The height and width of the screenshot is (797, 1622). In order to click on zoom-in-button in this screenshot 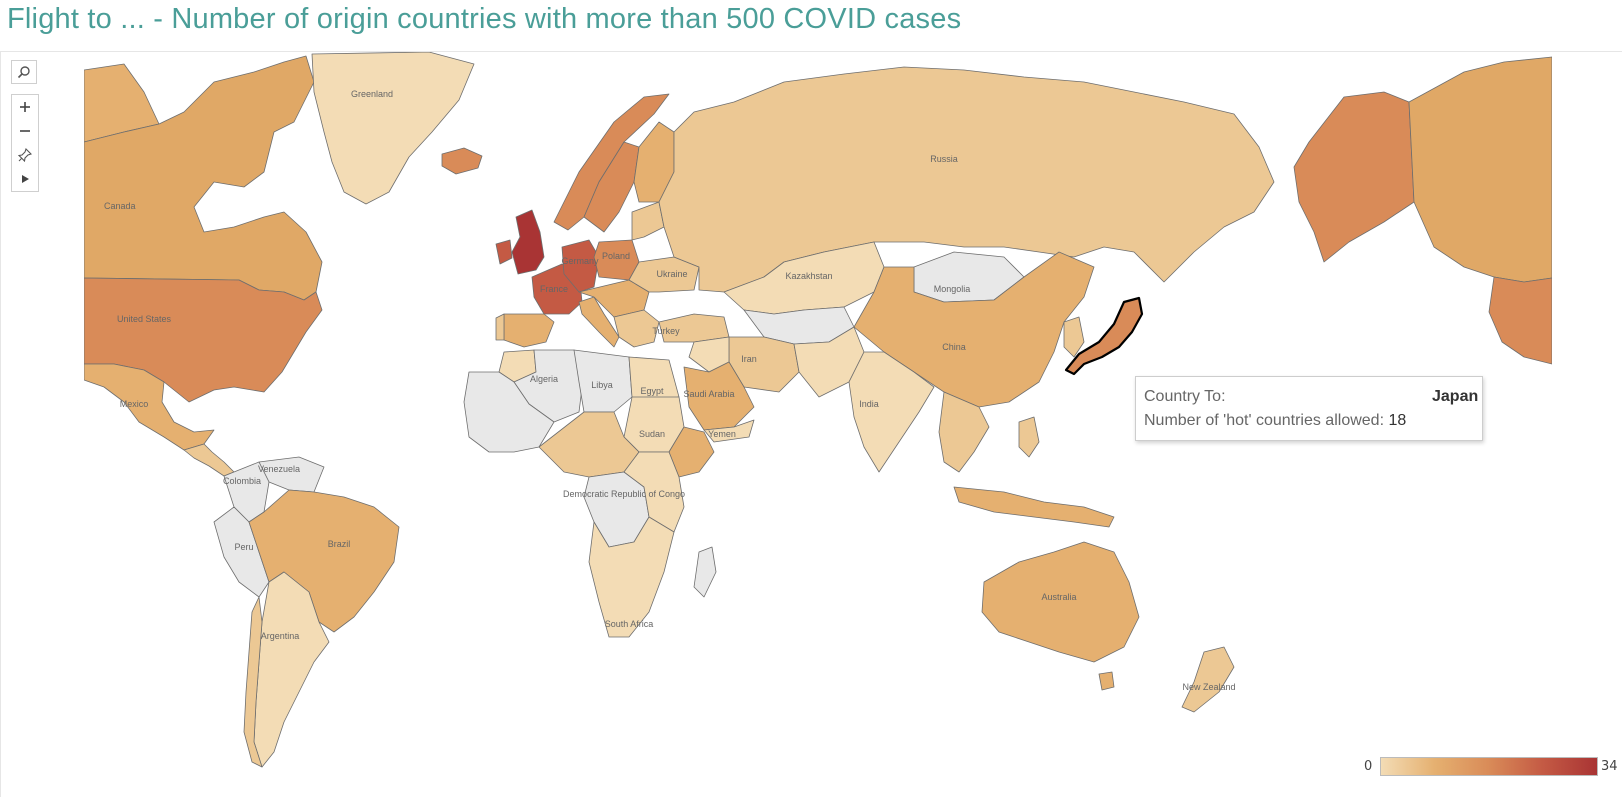, I will do `click(25, 107)`.